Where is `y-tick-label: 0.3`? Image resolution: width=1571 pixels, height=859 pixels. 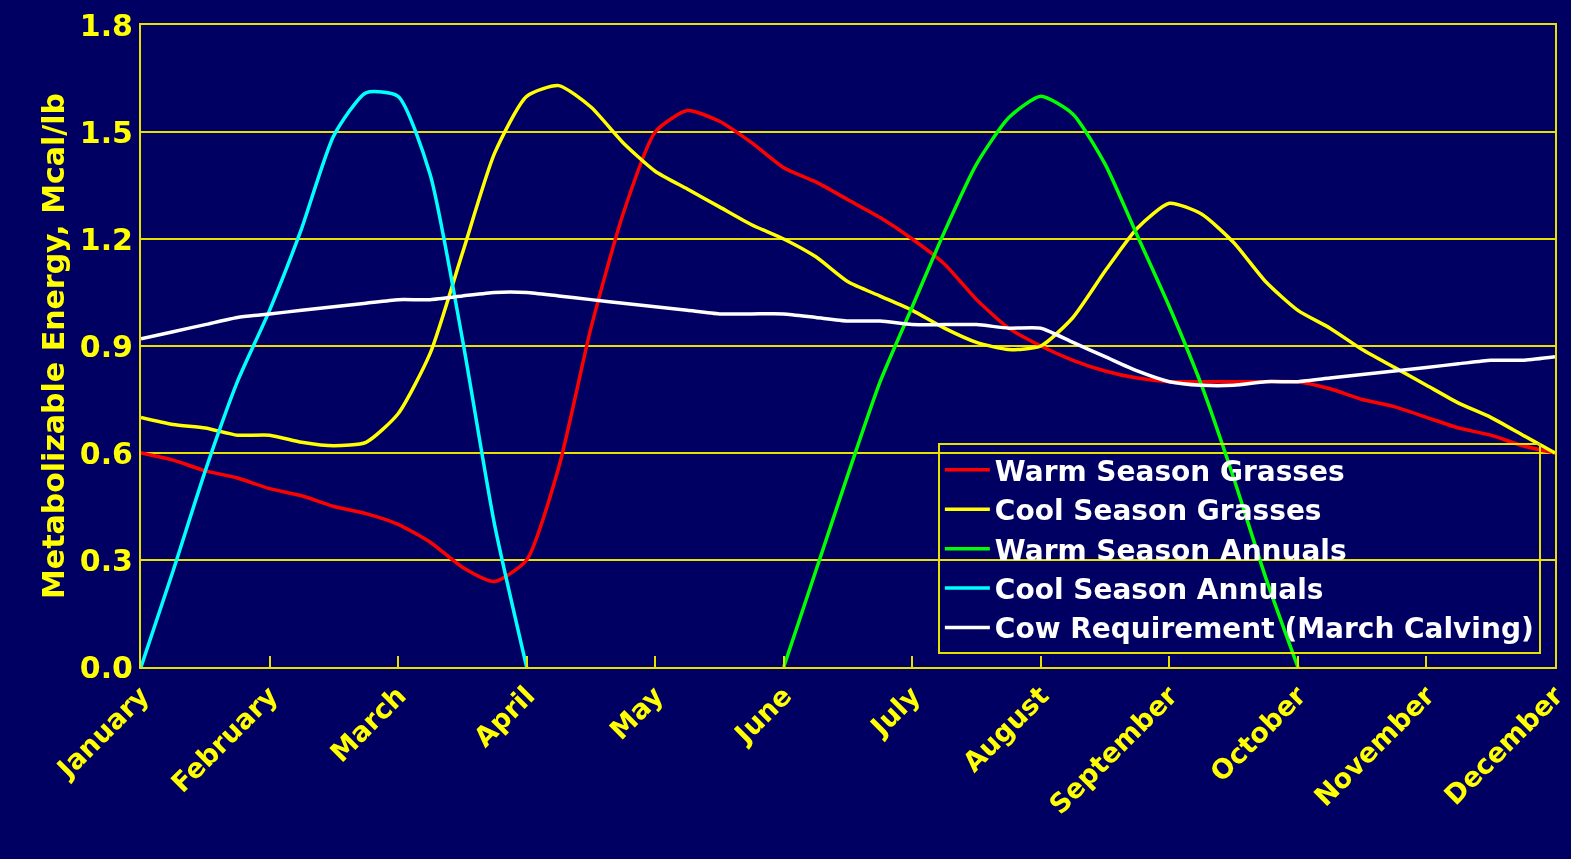 y-tick-label: 0.3 is located at coordinates (106, 560).